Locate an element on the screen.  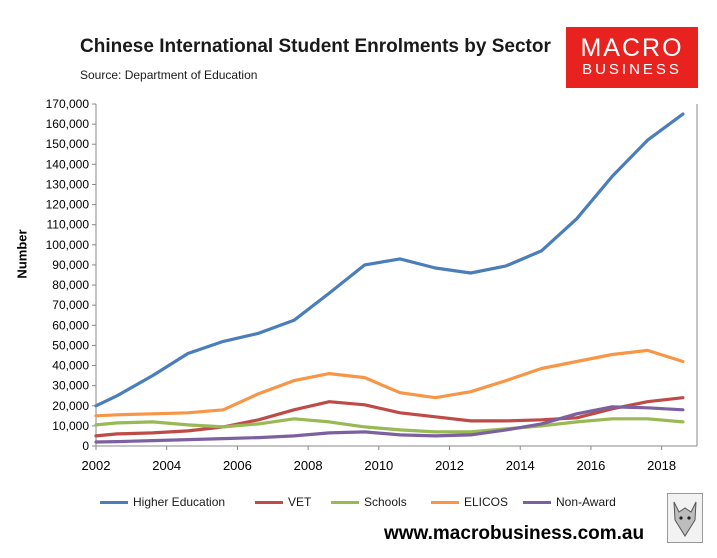
y-tick-label: 130,000 is located at coordinates (68, 184).